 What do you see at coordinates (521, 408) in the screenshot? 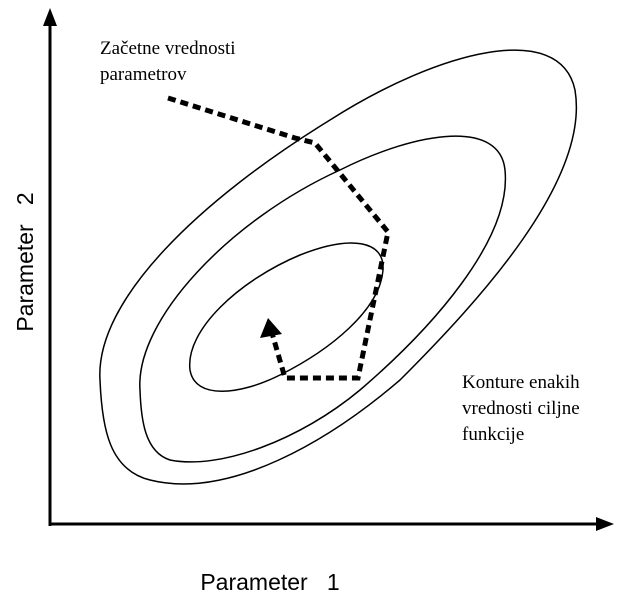
I see `contour-annotation: vrednosti ciljne` at bounding box center [521, 408].